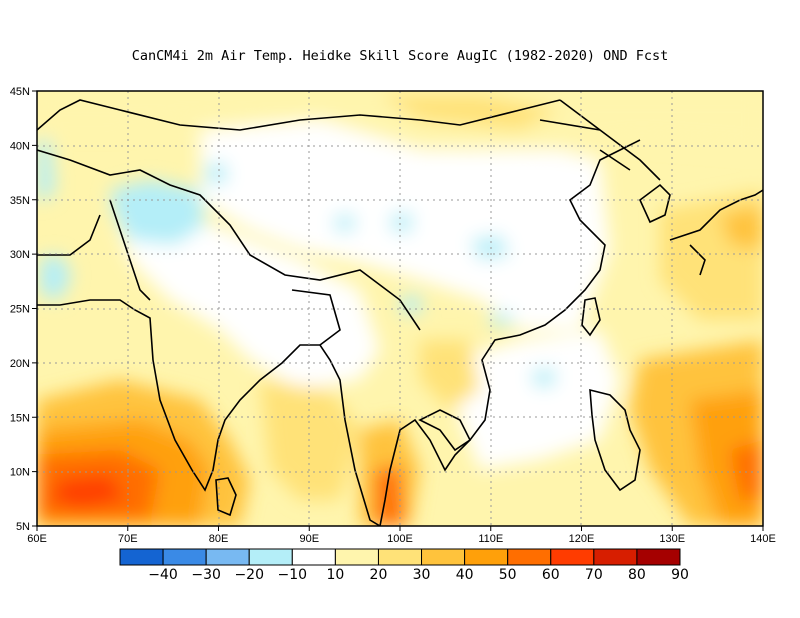 This screenshot has height=618, width=800. I want to click on colorbar-label: −30, so click(206, 575).